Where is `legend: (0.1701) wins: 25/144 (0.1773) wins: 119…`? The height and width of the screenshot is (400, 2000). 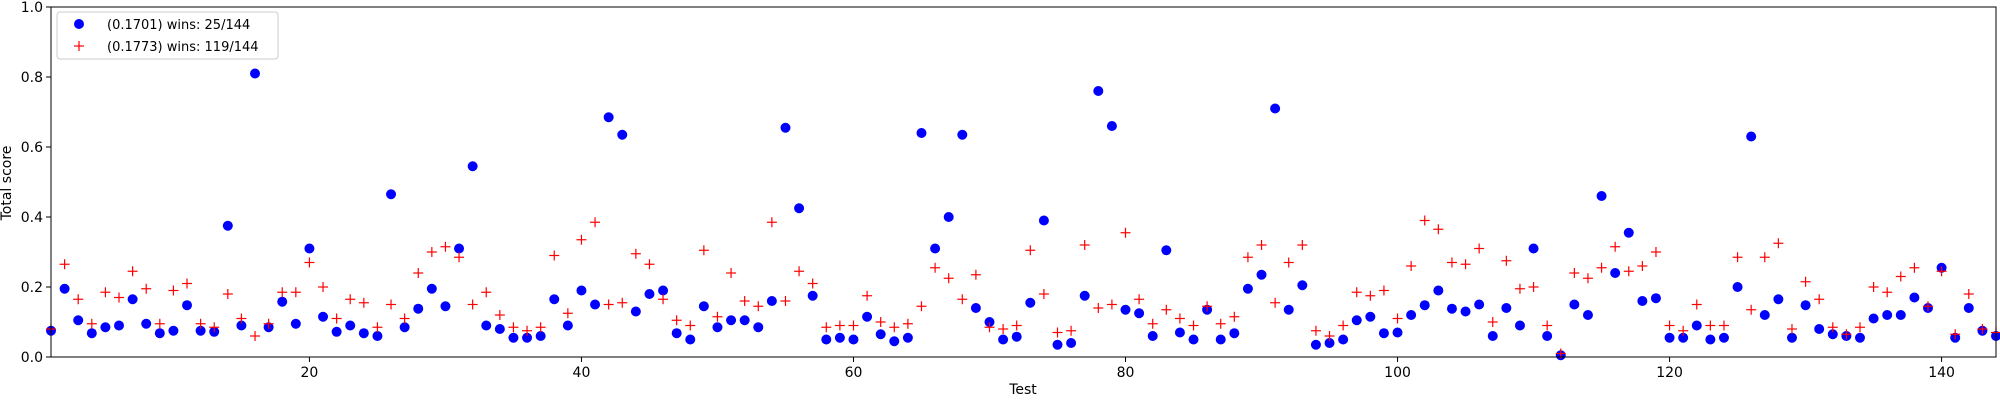
legend: (0.1701) wins: 25/144 (0.1773) wins: 119… is located at coordinates (167, 35).